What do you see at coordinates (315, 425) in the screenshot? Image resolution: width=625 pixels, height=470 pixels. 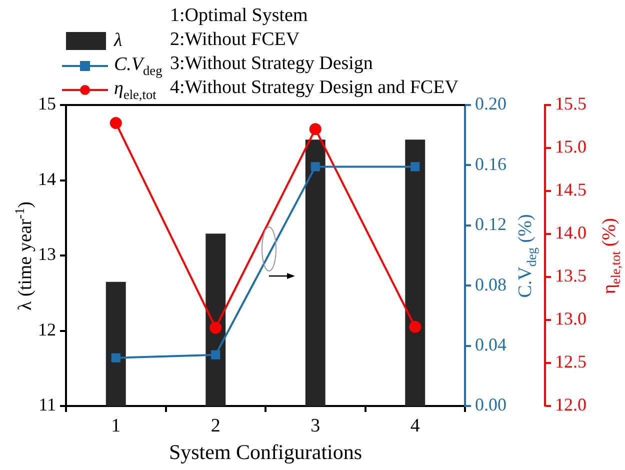 I see `x-tick-label: 3` at bounding box center [315, 425].